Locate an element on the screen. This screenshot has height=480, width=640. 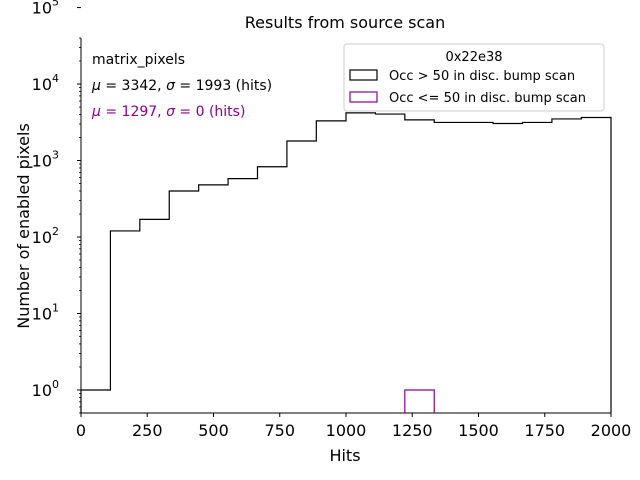
x-tick-label: 2000 is located at coordinates (611, 430).